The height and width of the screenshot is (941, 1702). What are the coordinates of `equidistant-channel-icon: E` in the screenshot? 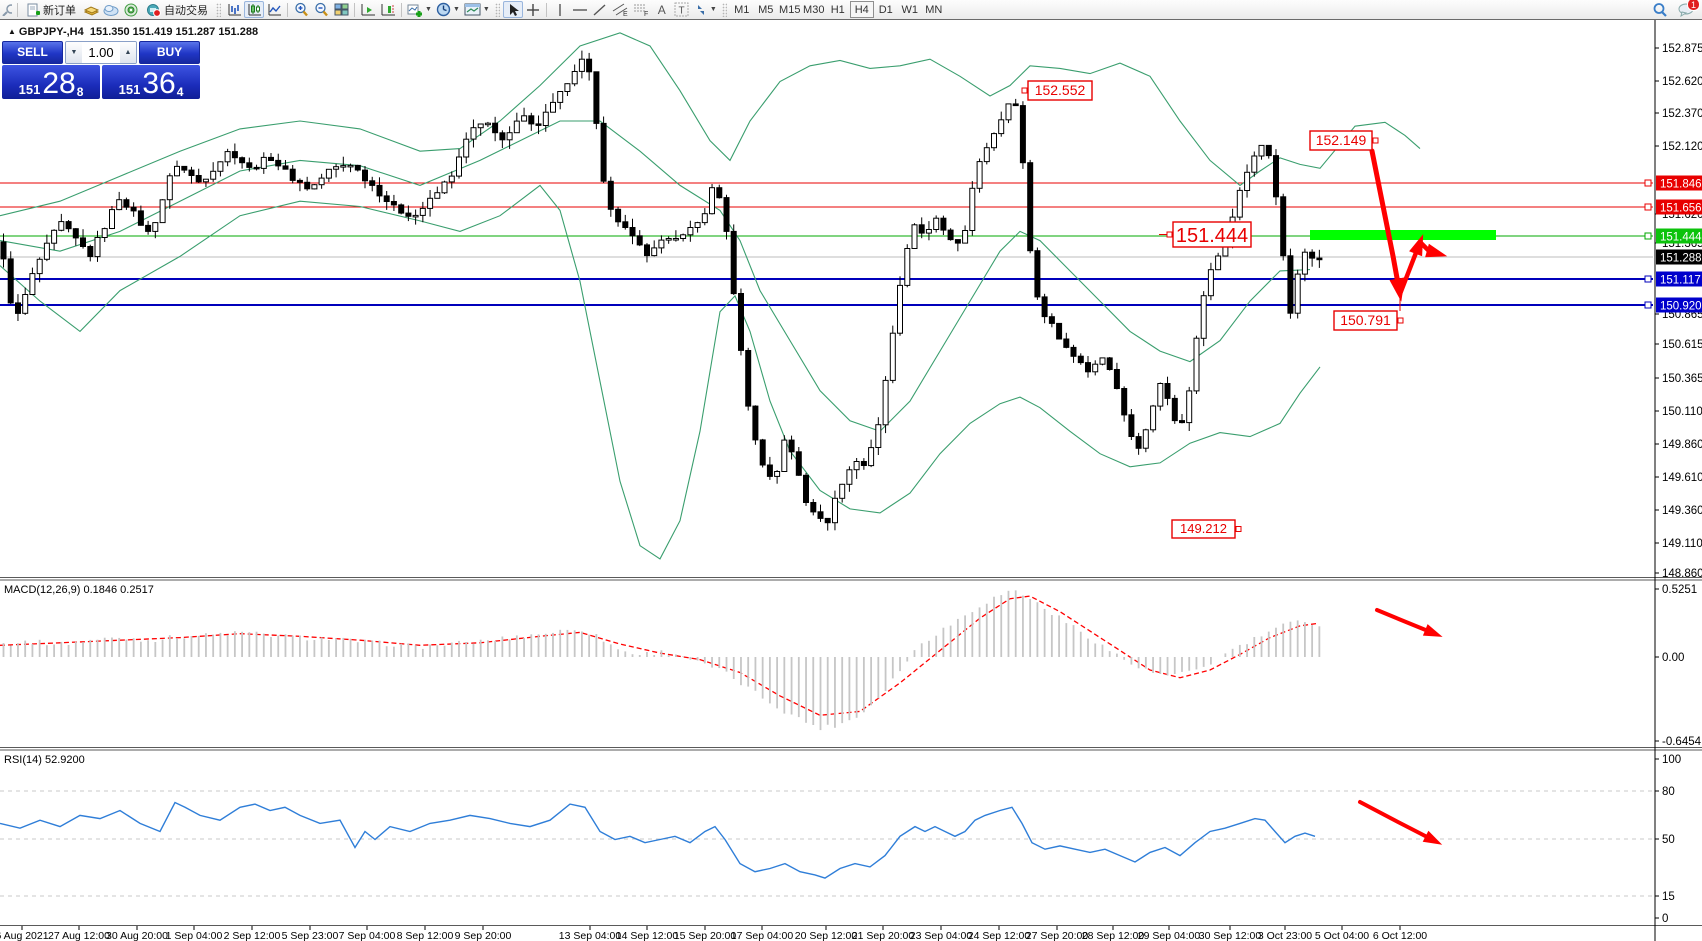 It's located at (620, 10).